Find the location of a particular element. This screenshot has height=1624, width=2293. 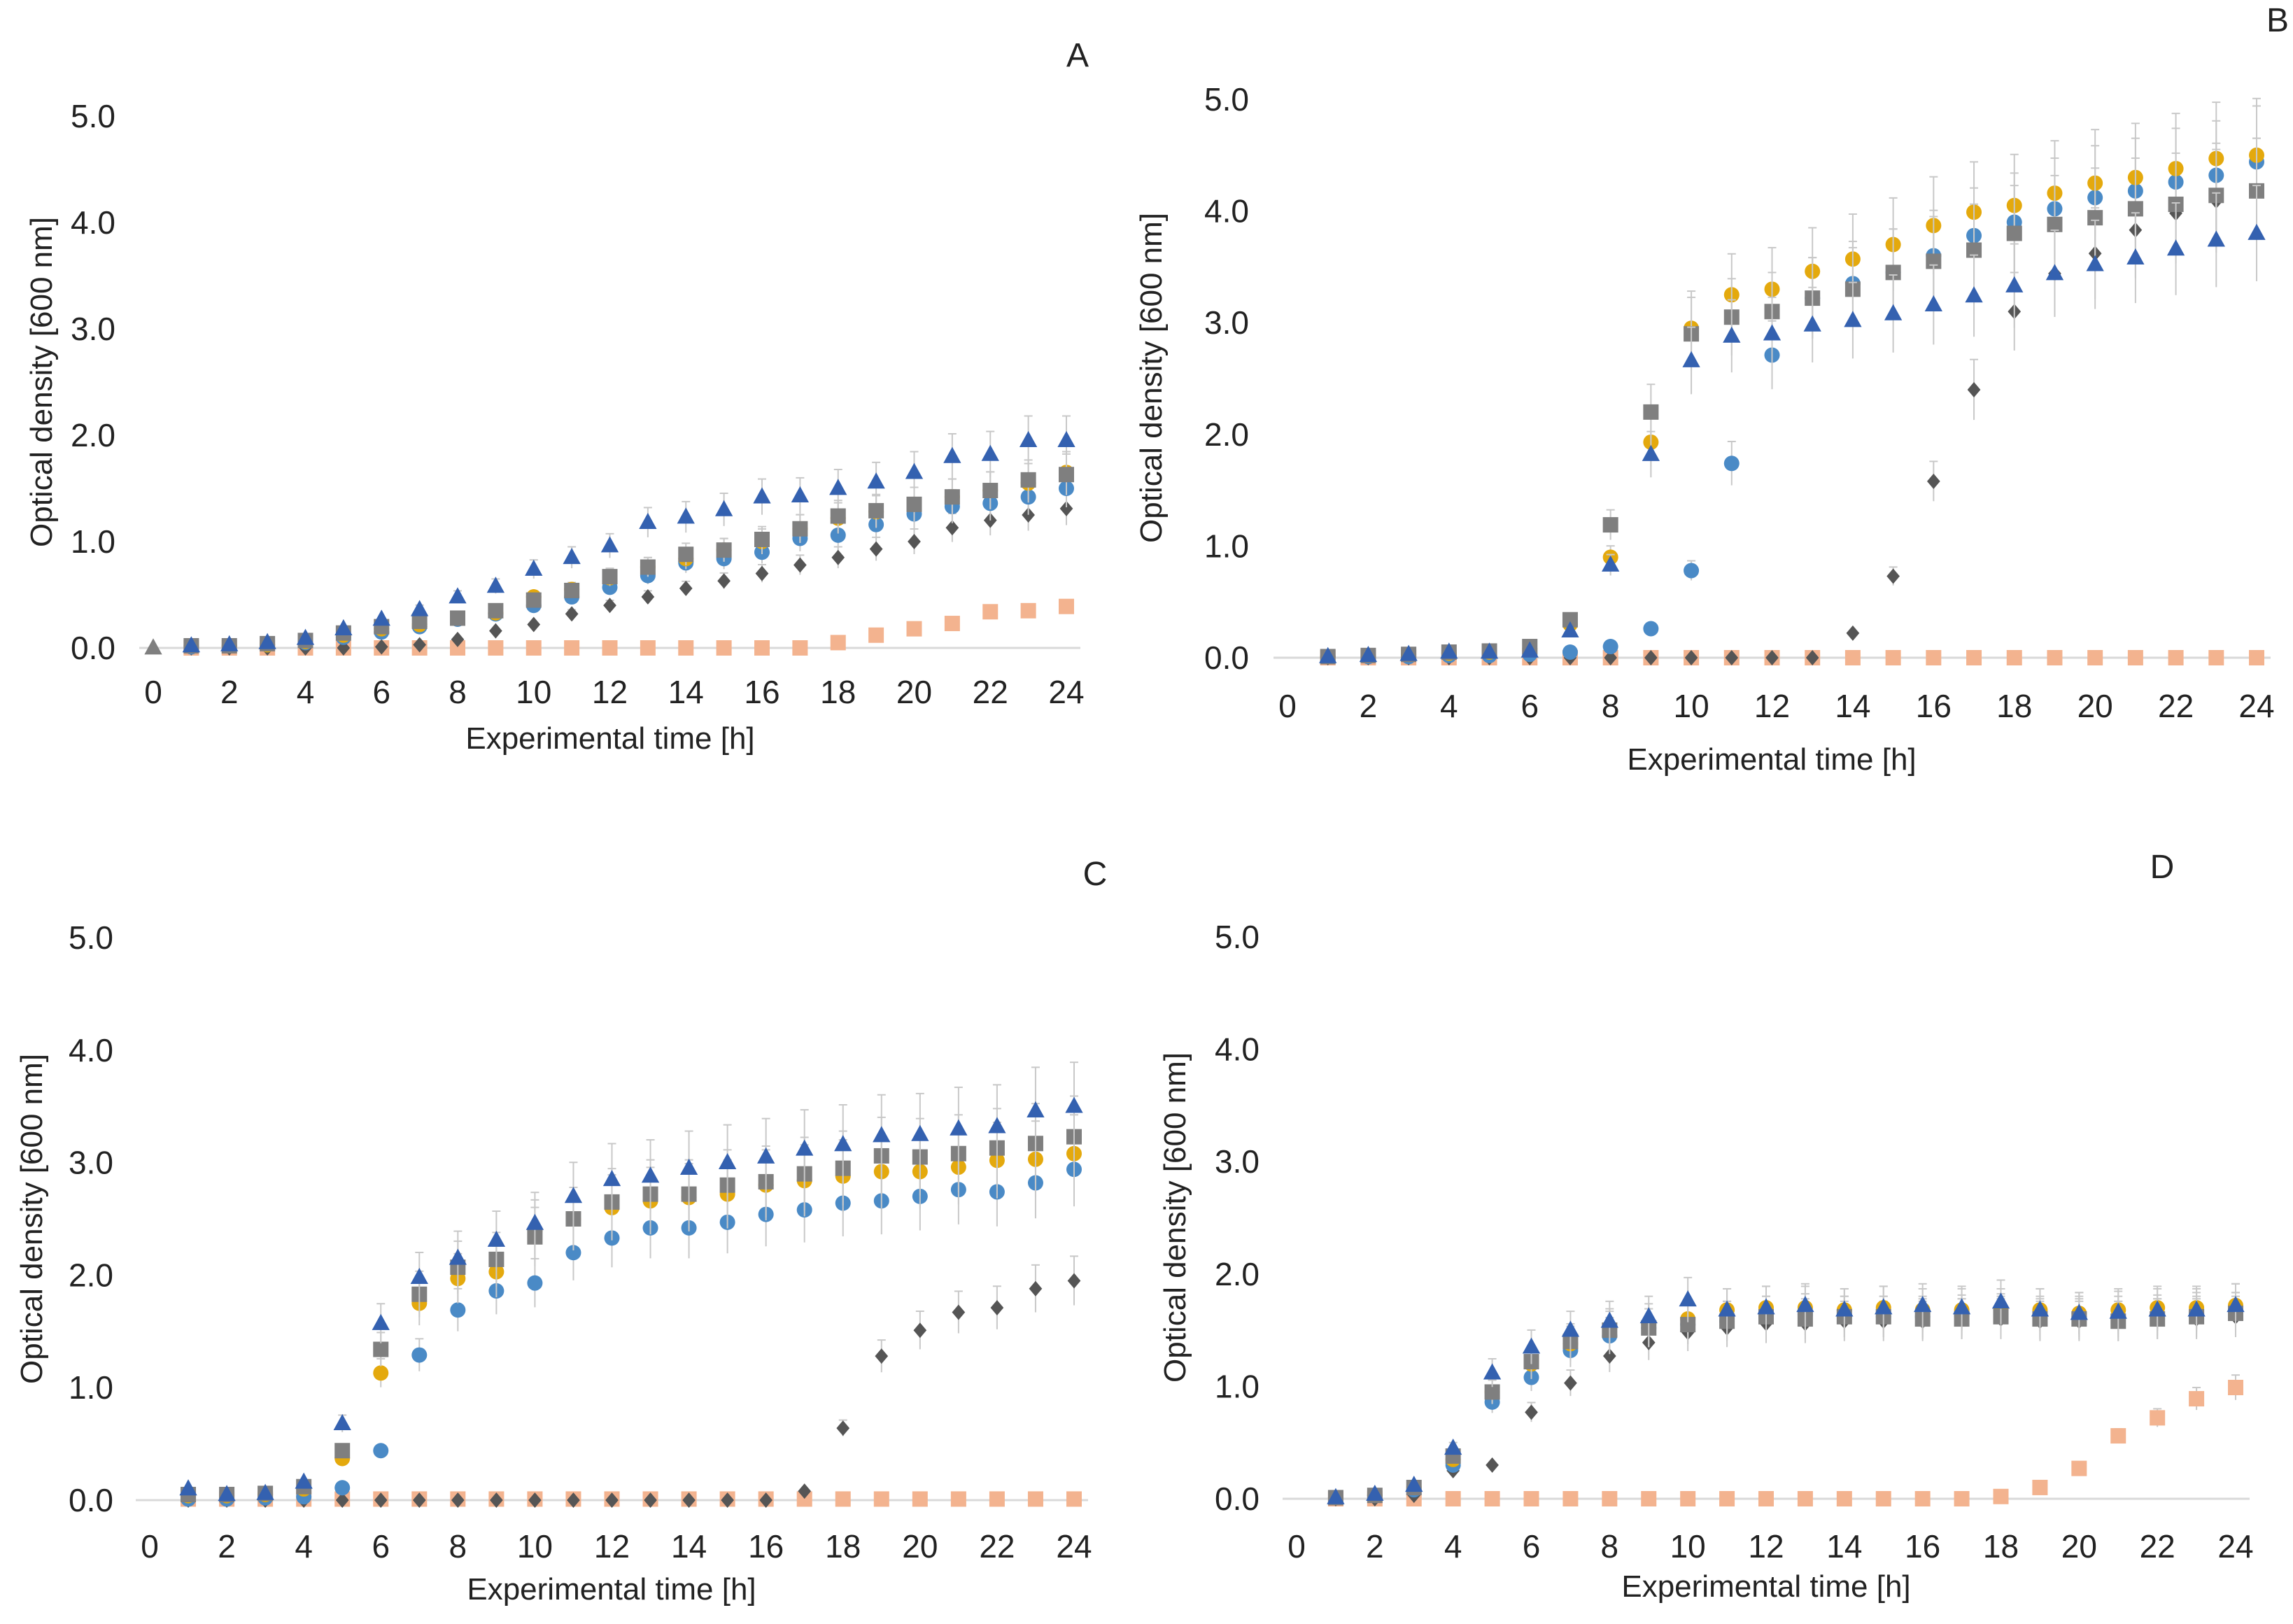

x-tick-label: 20 is located at coordinates (2079, 1546).